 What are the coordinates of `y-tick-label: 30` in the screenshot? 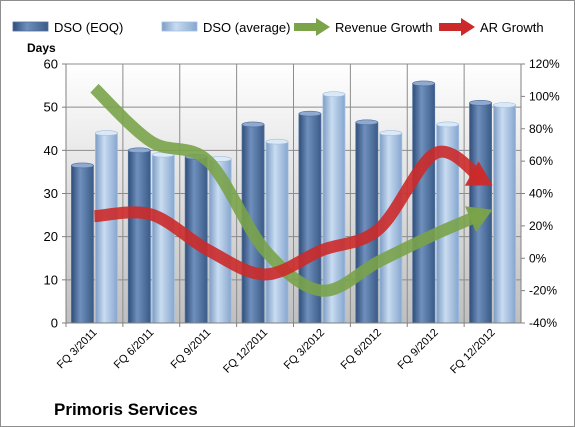 It's located at (51, 193).